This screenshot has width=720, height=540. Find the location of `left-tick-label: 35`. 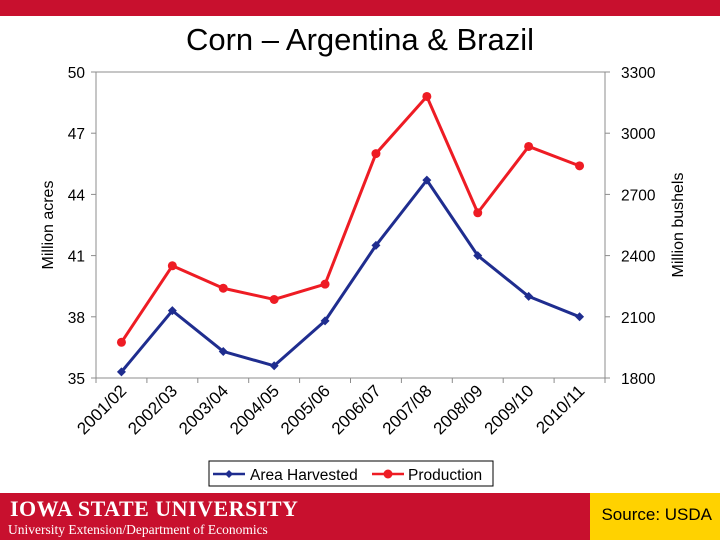

left-tick-label: 35 is located at coordinates (76, 379).